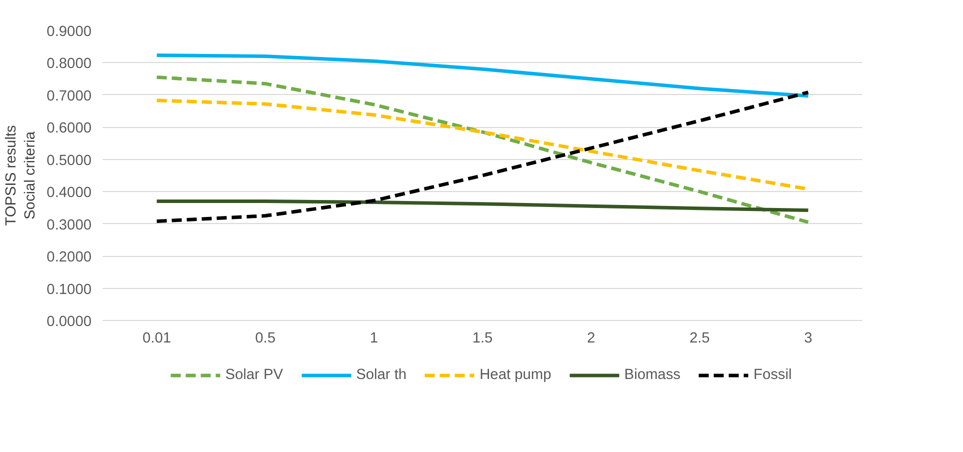 Image resolution: width=963 pixels, height=452 pixels. I want to click on x-tick-label: 3, so click(808, 338).